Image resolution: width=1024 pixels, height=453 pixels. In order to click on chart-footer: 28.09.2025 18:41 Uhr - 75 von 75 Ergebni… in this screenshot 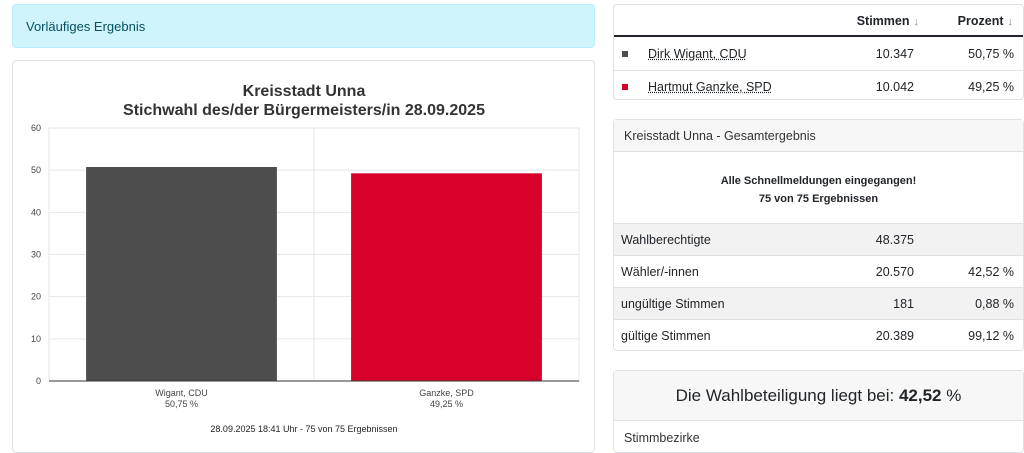, I will do `click(303, 429)`.